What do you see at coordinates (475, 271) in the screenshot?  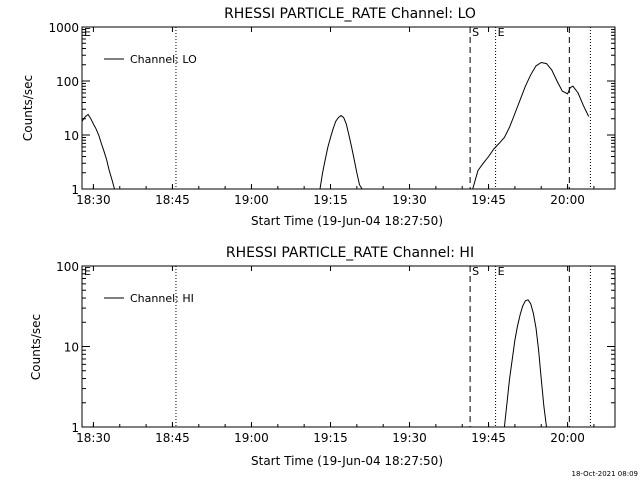 I see `marker-label-s-hi: S` at bounding box center [475, 271].